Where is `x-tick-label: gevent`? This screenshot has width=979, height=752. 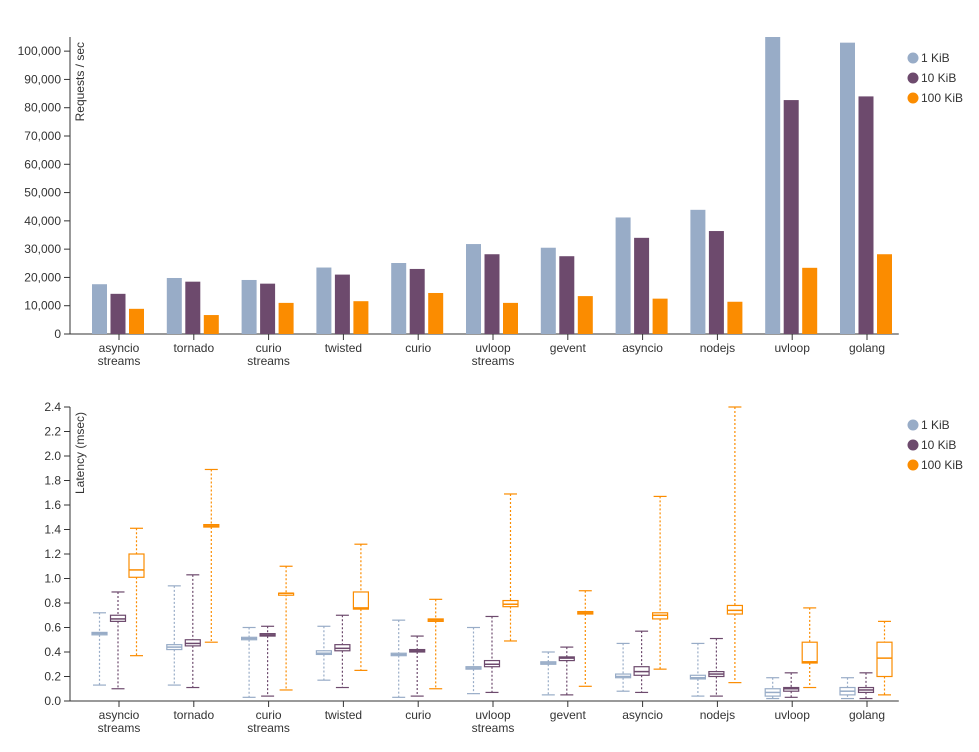
x-tick-label: gevent is located at coordinates (568, 348).